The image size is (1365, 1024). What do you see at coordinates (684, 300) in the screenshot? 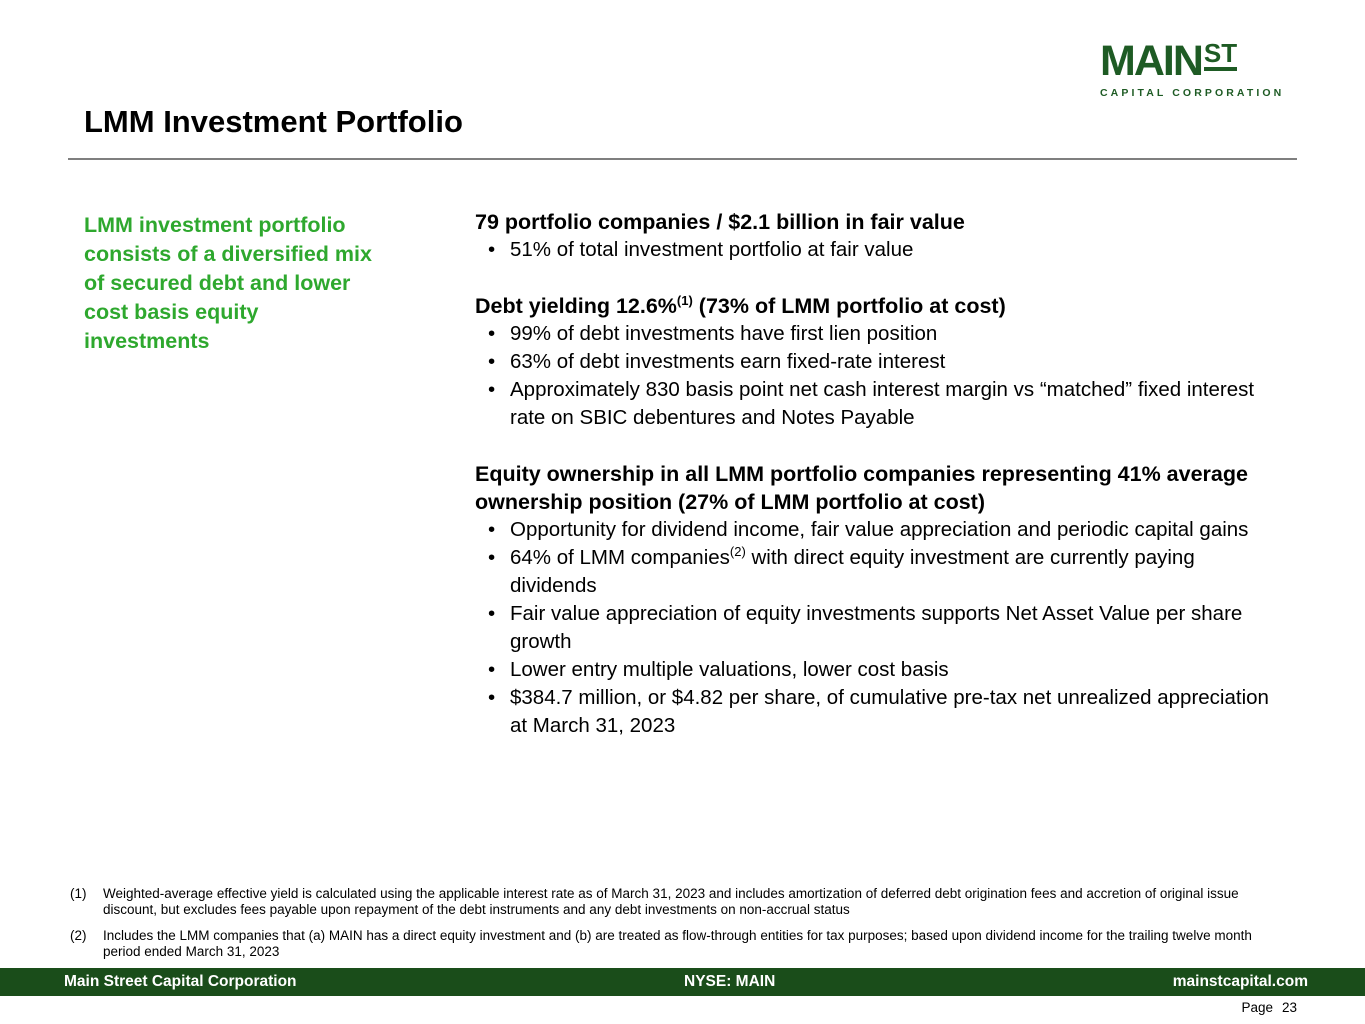
I see `footnote-ref-1: (1)` at bounding box center [684, 300].